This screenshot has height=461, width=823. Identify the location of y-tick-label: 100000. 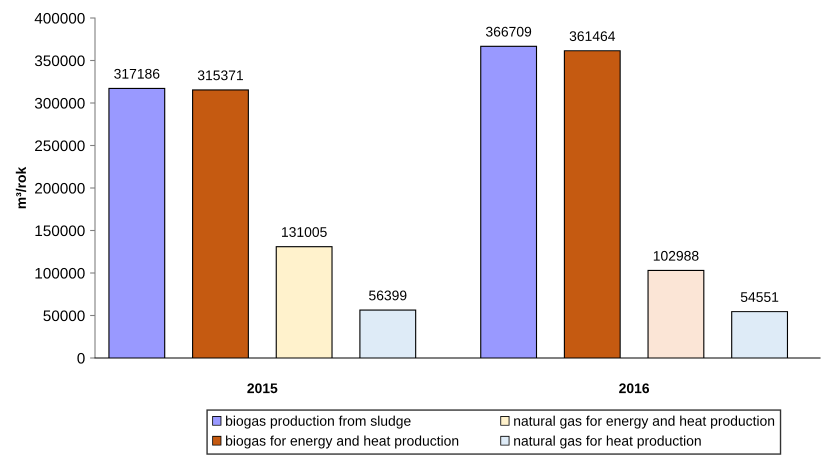
(60, 273).